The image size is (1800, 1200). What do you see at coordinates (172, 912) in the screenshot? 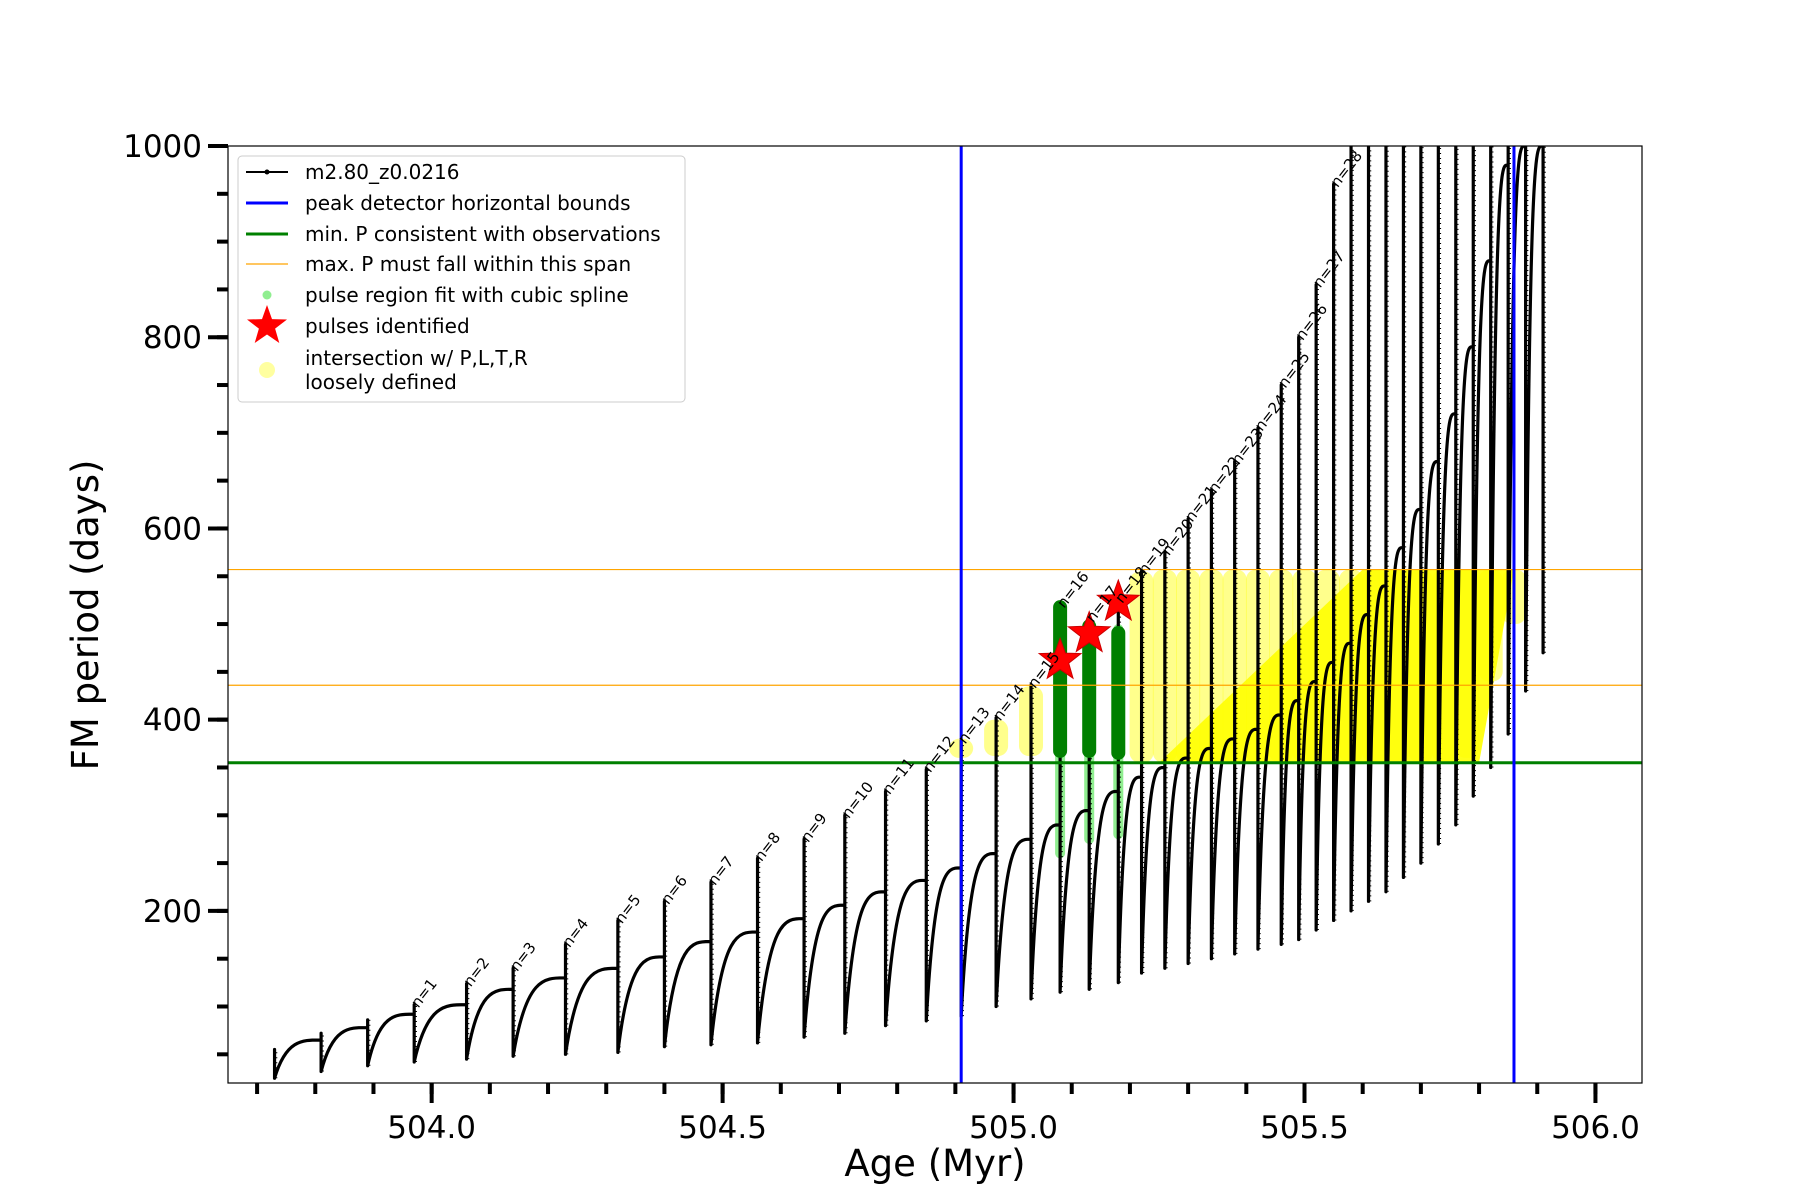
I see `y-tick-label: 200` at bounding box center [172, 912].